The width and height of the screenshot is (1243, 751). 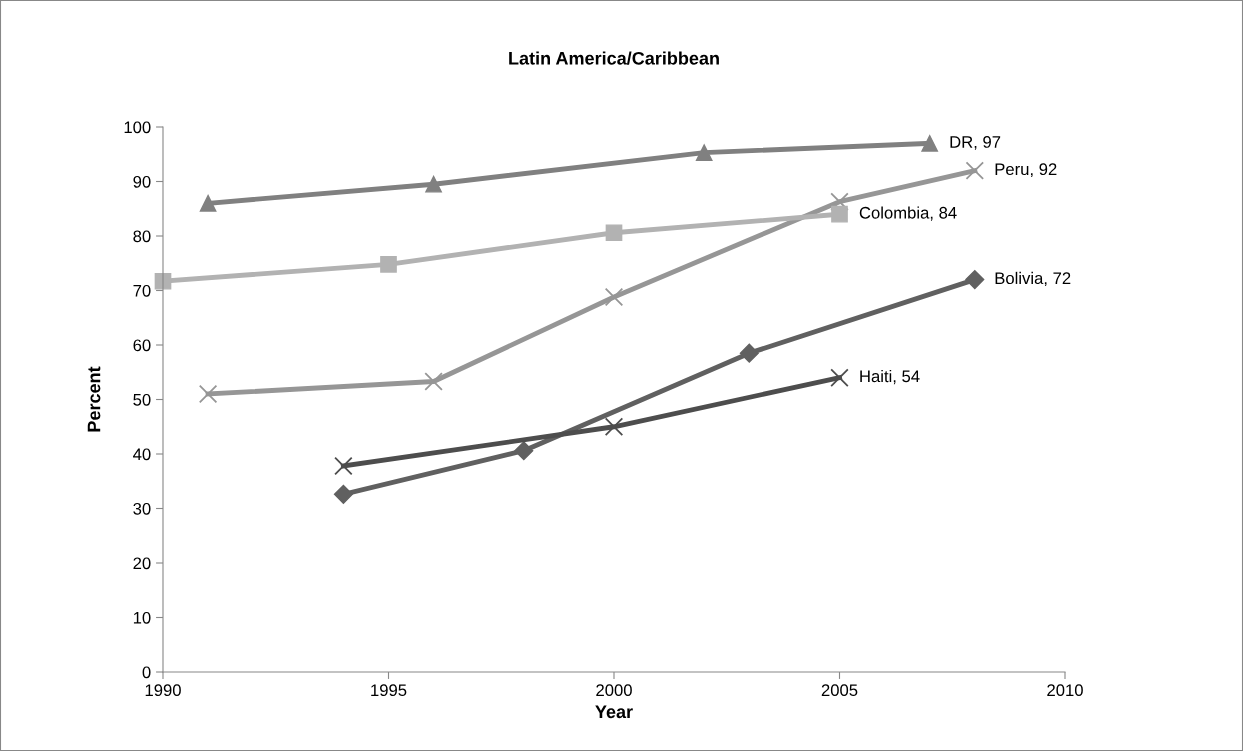 What do you see at coordinates (614, 58) in the screenshot?
I see `chart-title: Latin America/Caribbean` at bounding box center [614, 58].